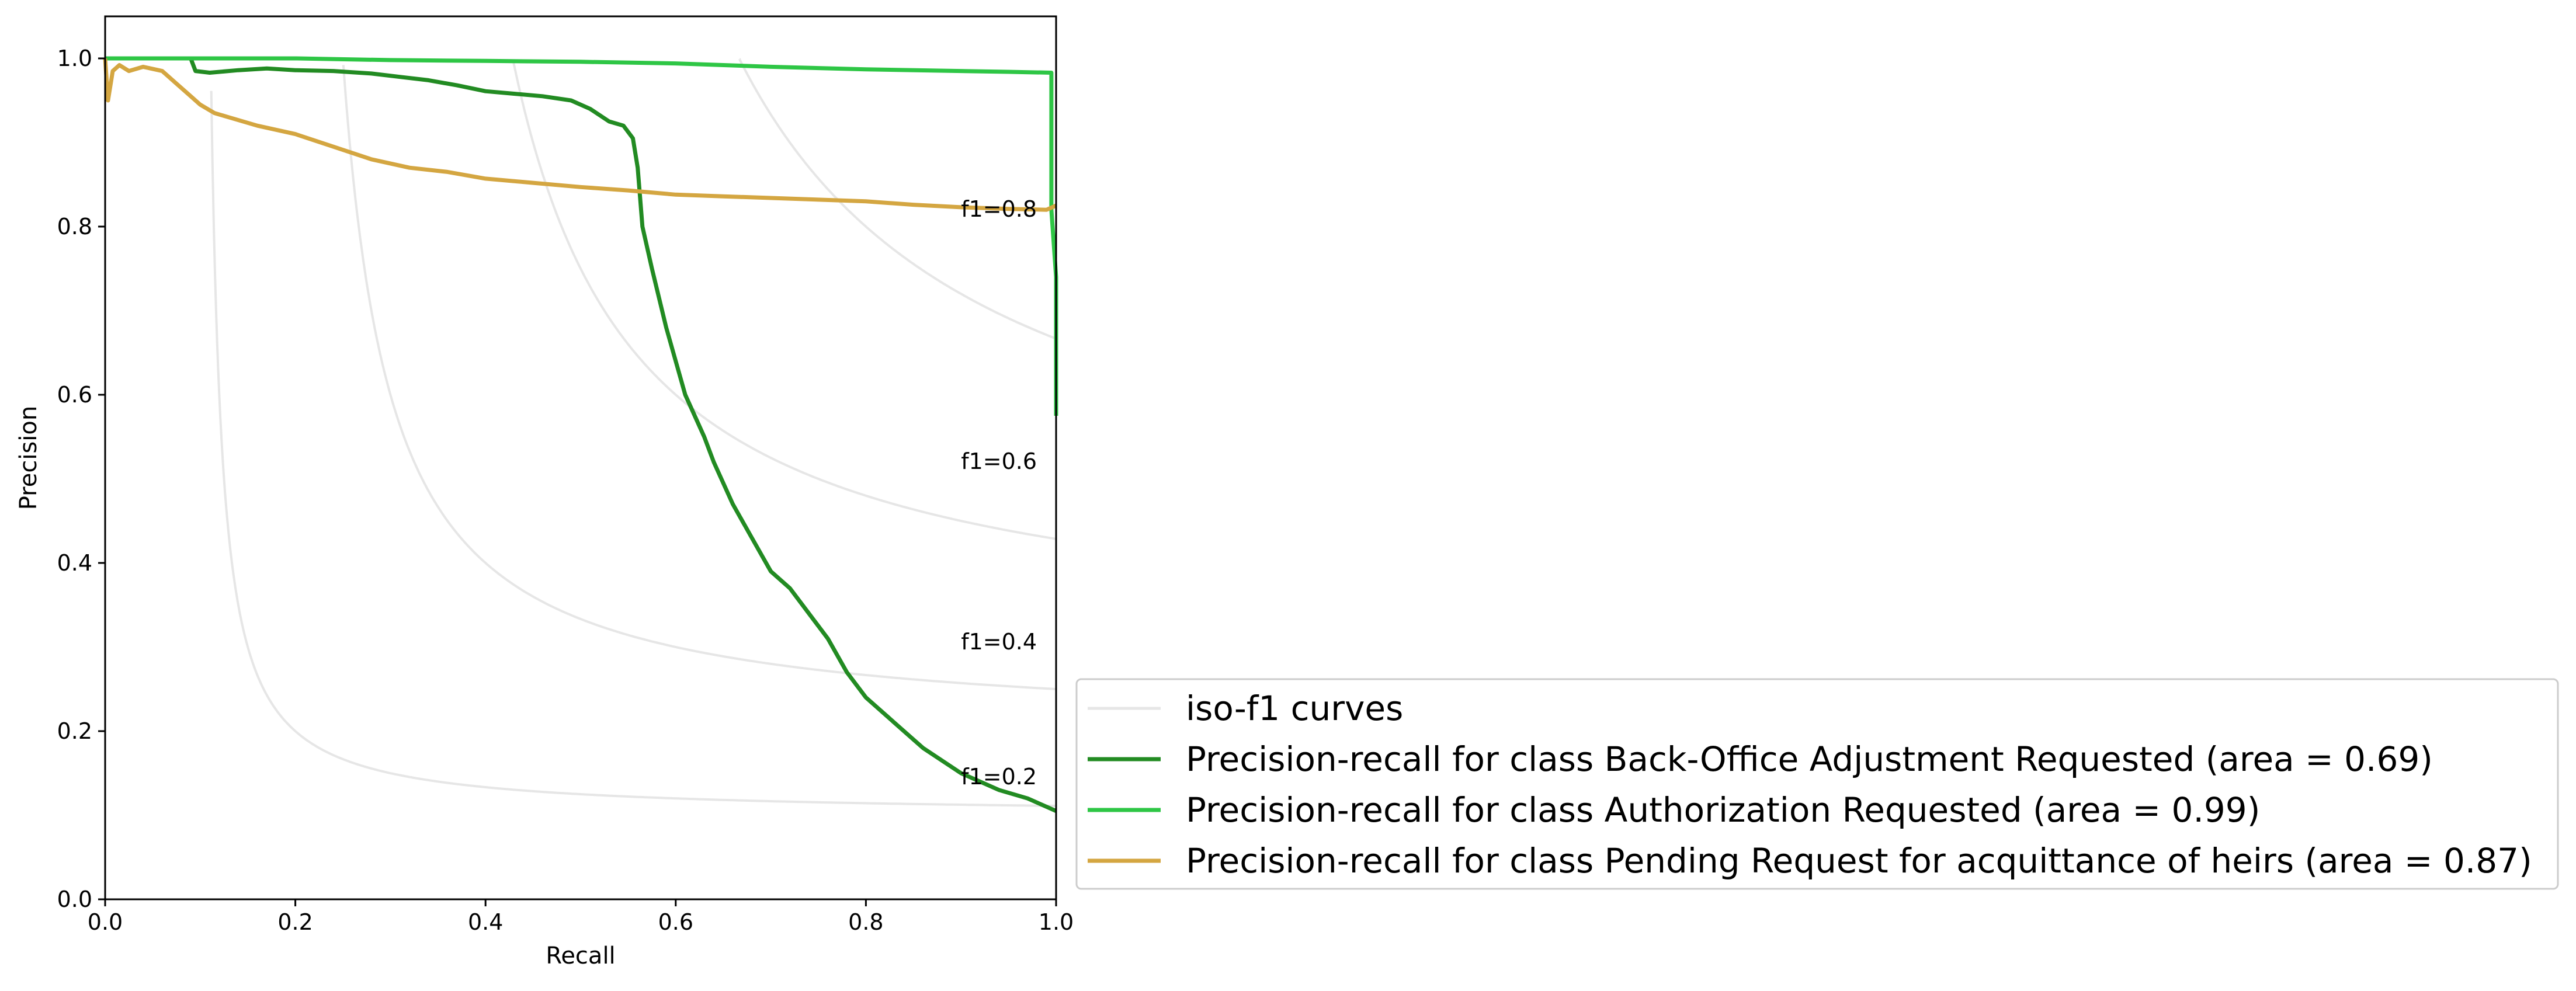 This screenshot has width=2576, height=991. What do you see at coordinates (999, 461) in the screenshot?
I see `iso-f1-label: f1=0.6` at bounding box center [999, 461].